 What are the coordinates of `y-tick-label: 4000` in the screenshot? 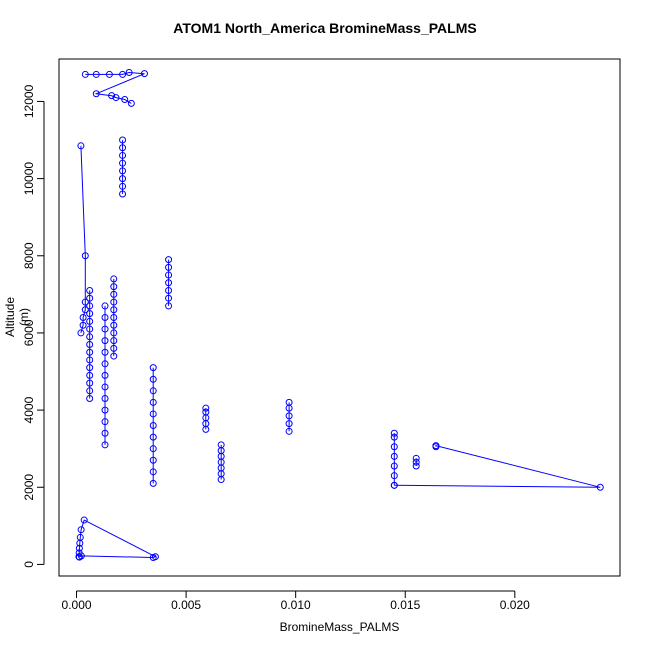 It's located at (29, 409).